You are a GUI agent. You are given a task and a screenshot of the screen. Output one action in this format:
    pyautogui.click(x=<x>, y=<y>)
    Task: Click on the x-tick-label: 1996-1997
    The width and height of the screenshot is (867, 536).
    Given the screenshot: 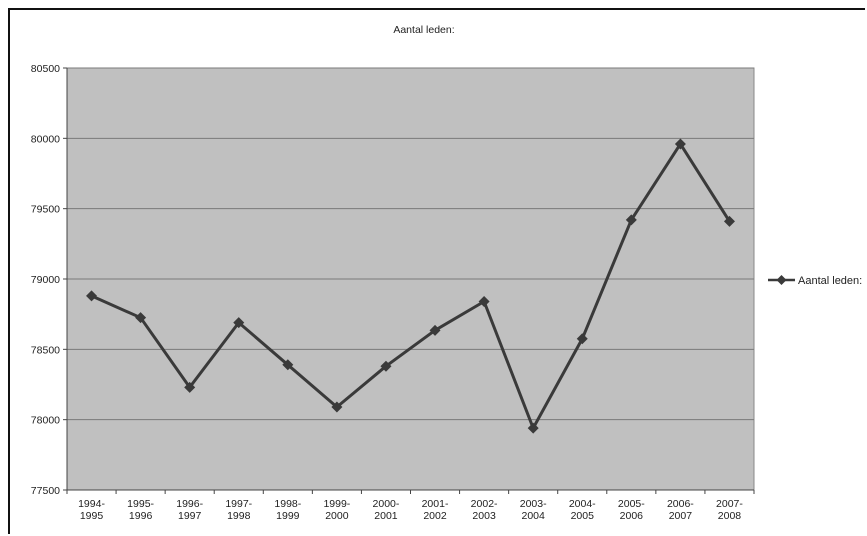 What is the action you would take?
    pyautogui.click(x=189, y=510)
    